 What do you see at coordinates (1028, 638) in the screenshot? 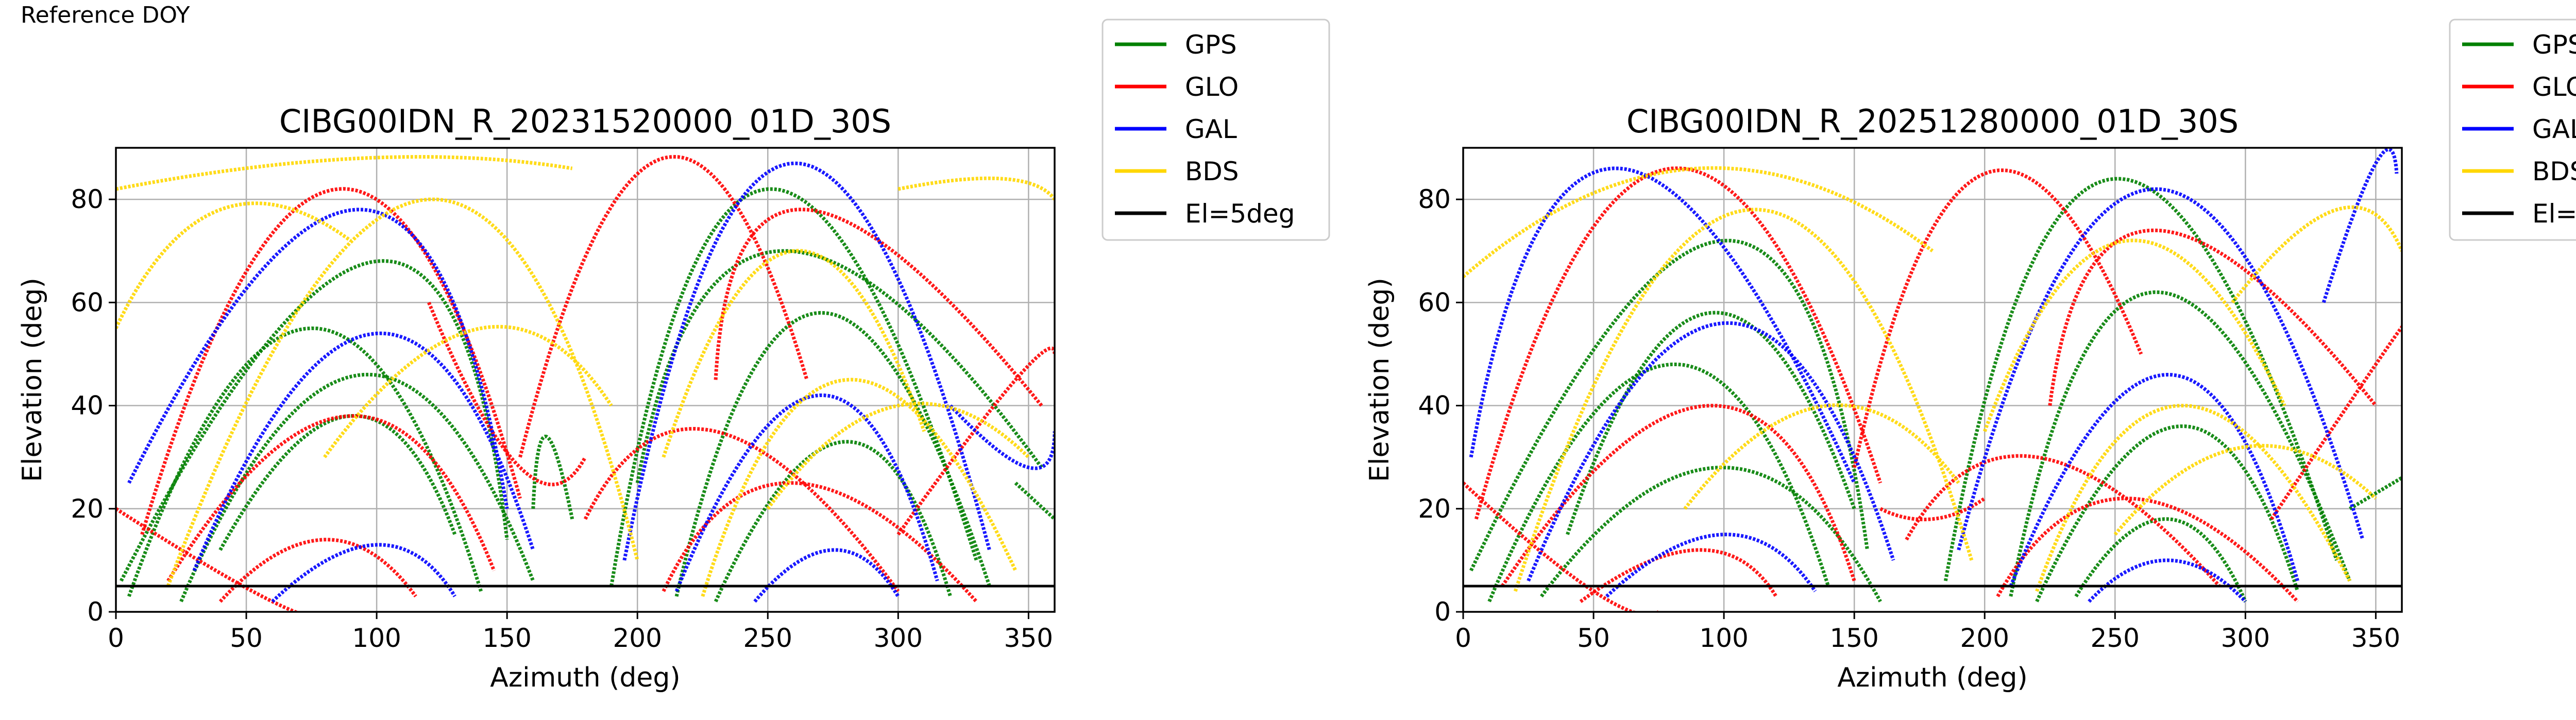
I see `x-tick-label: 350` at bounding box center [1028, 638].